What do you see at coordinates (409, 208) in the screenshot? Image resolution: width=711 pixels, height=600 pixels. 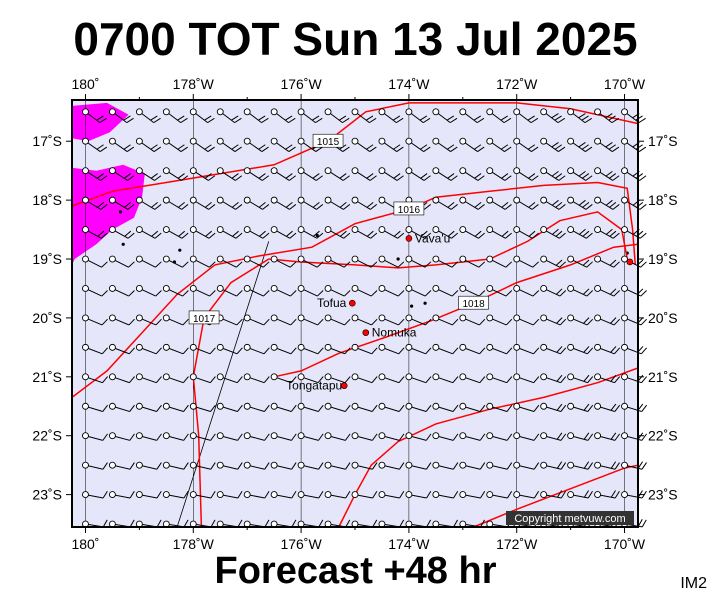 I see `isobar-label-box` at bounding box center [409, 208].